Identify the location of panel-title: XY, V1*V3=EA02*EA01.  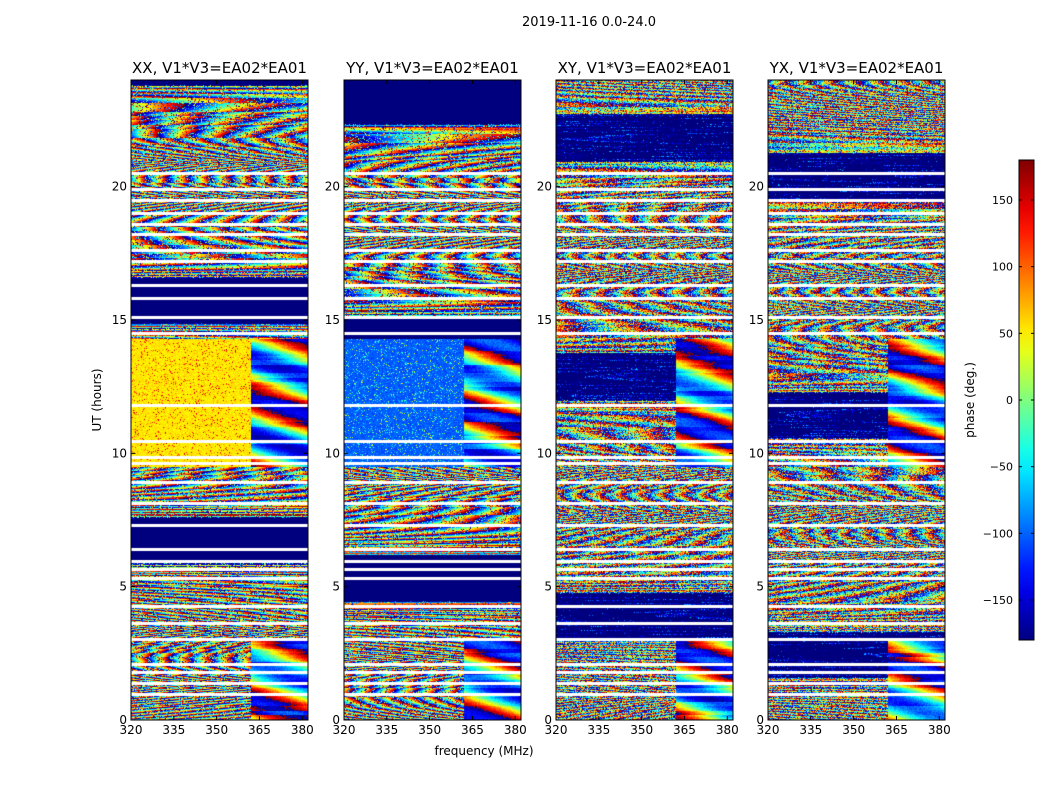
(645, 68).